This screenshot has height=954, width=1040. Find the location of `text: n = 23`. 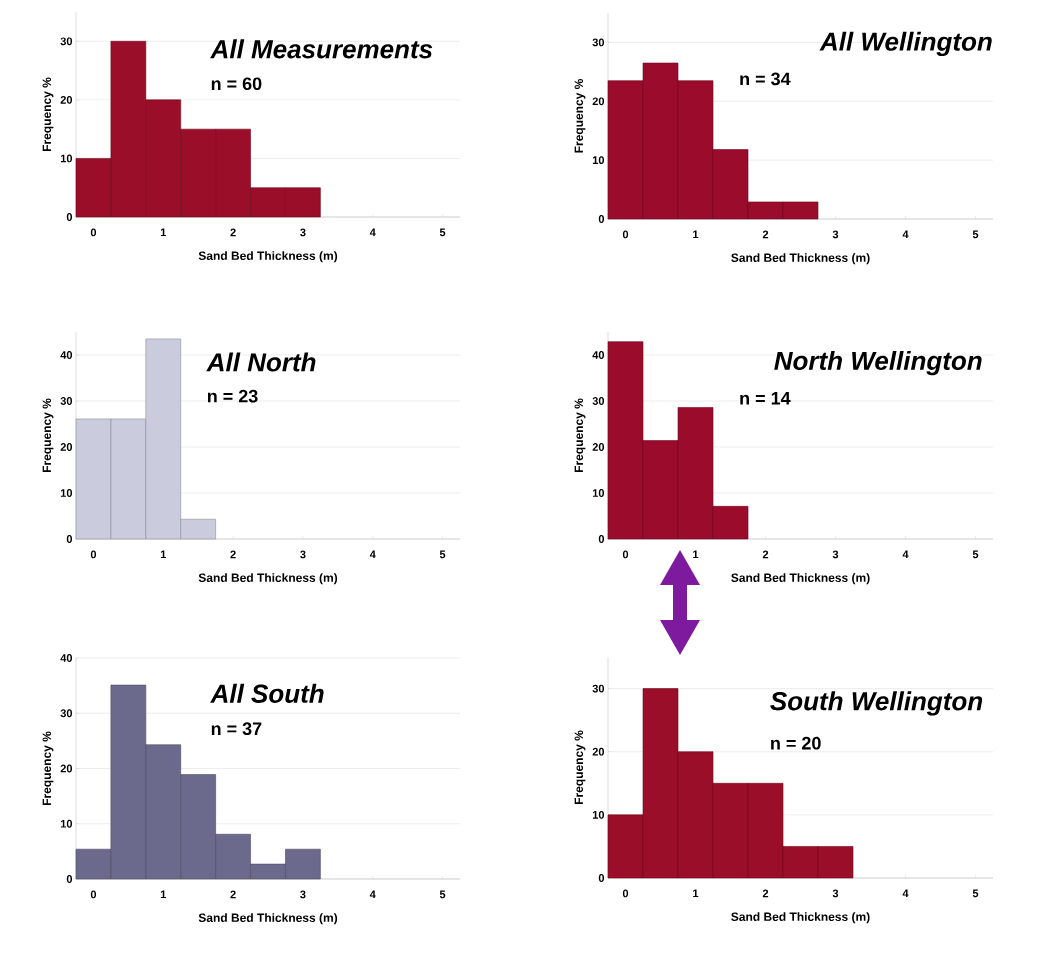

text: n = 23 is located at coordinates (232, 396).